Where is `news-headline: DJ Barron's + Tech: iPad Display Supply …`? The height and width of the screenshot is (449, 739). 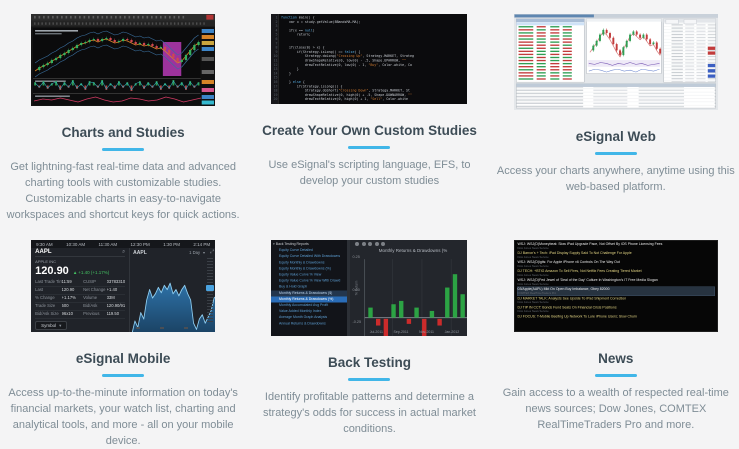 news-headline: DJ Barron's + Tech: iPad Display Supply … is located at coordinates (574, 253).